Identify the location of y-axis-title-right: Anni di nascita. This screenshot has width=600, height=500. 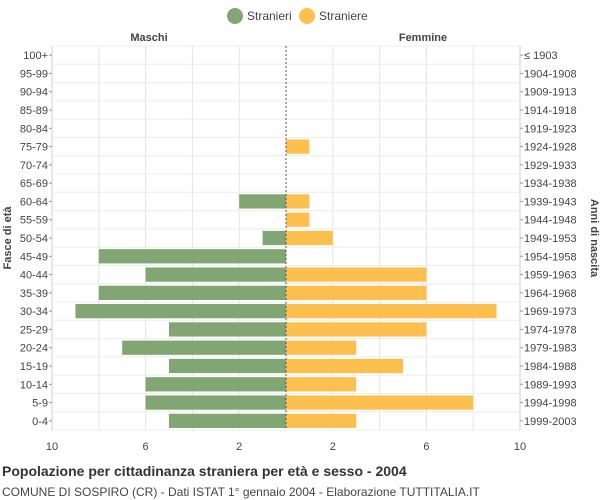
(594, 238).